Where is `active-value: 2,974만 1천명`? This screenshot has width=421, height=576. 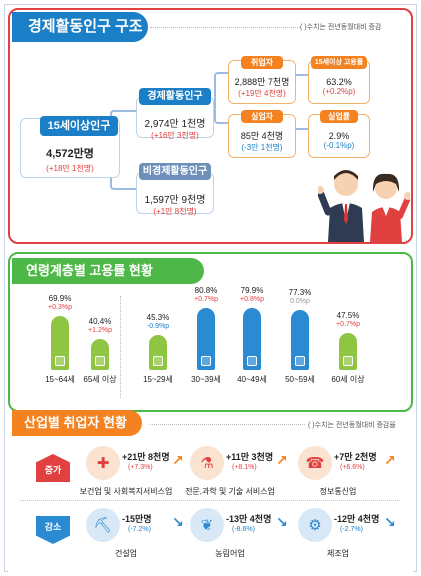 active-value: 2,974만 1천명 is located at coordinates (175, 124).